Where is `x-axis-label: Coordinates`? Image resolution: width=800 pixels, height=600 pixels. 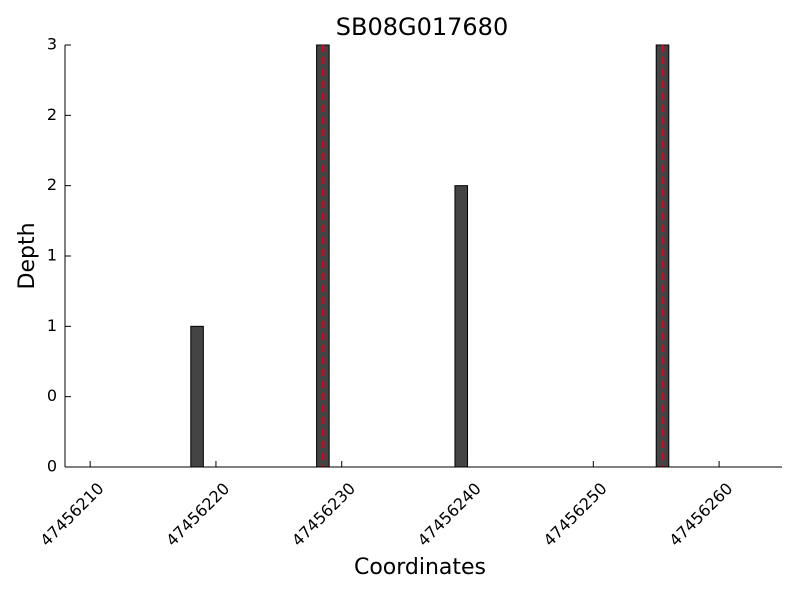
x-axis-label: Coordinates is located at coordinates (420, 567).